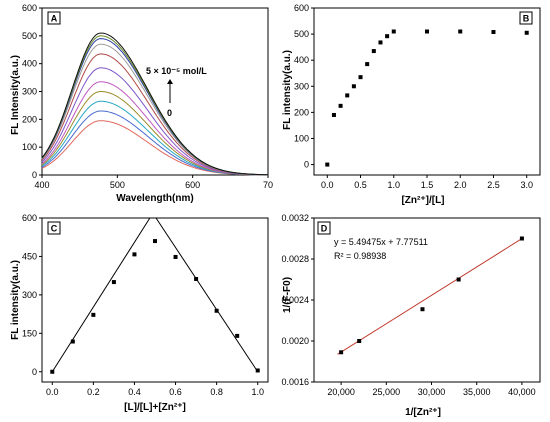  Describe the element at coordinates (29, 218) in the screenshot. I see `panel-c-ytick-label: 600` at that location.